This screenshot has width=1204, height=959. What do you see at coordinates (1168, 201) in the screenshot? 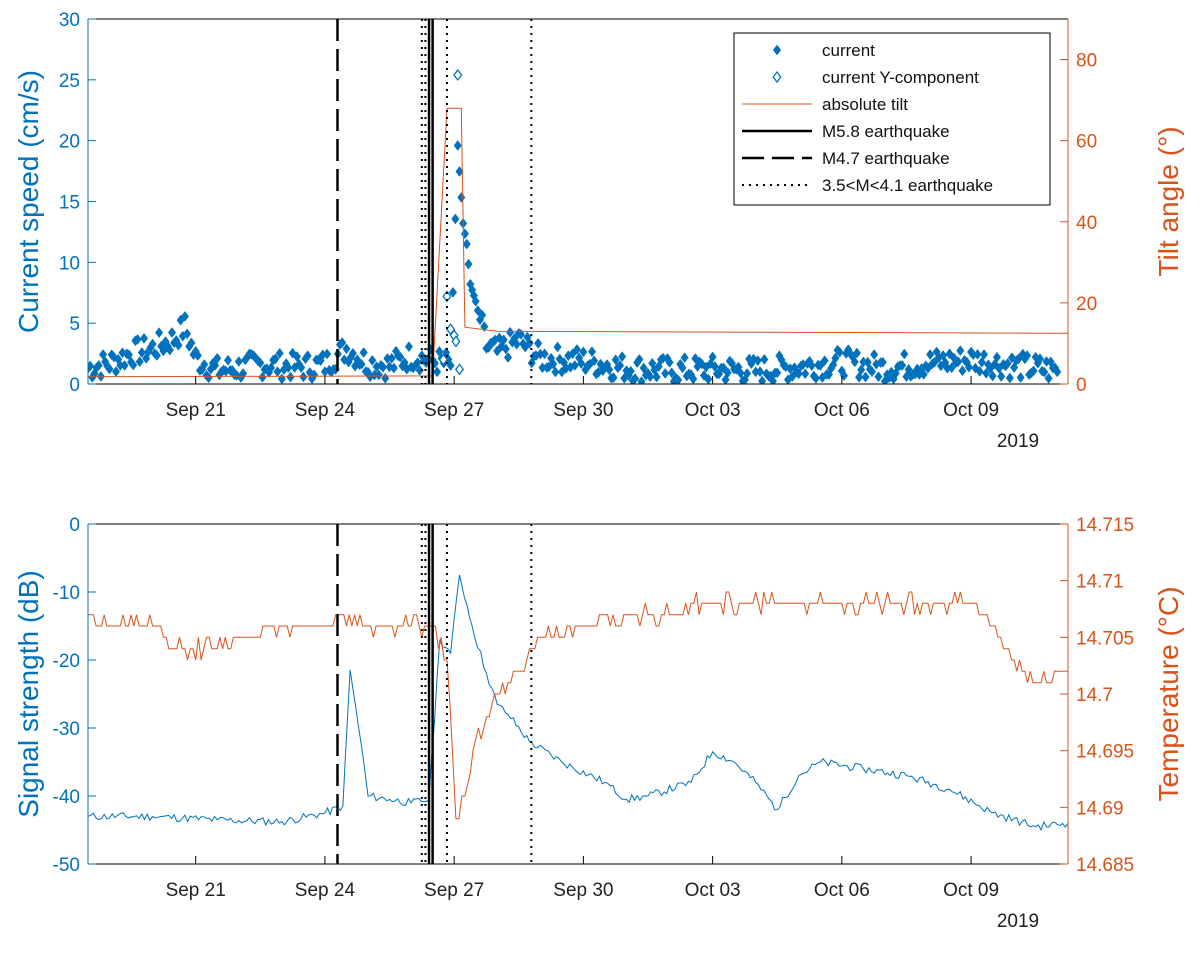
I see `y-axis-right-label: Tilt angle (°)` at bounding box center [1168, 201].